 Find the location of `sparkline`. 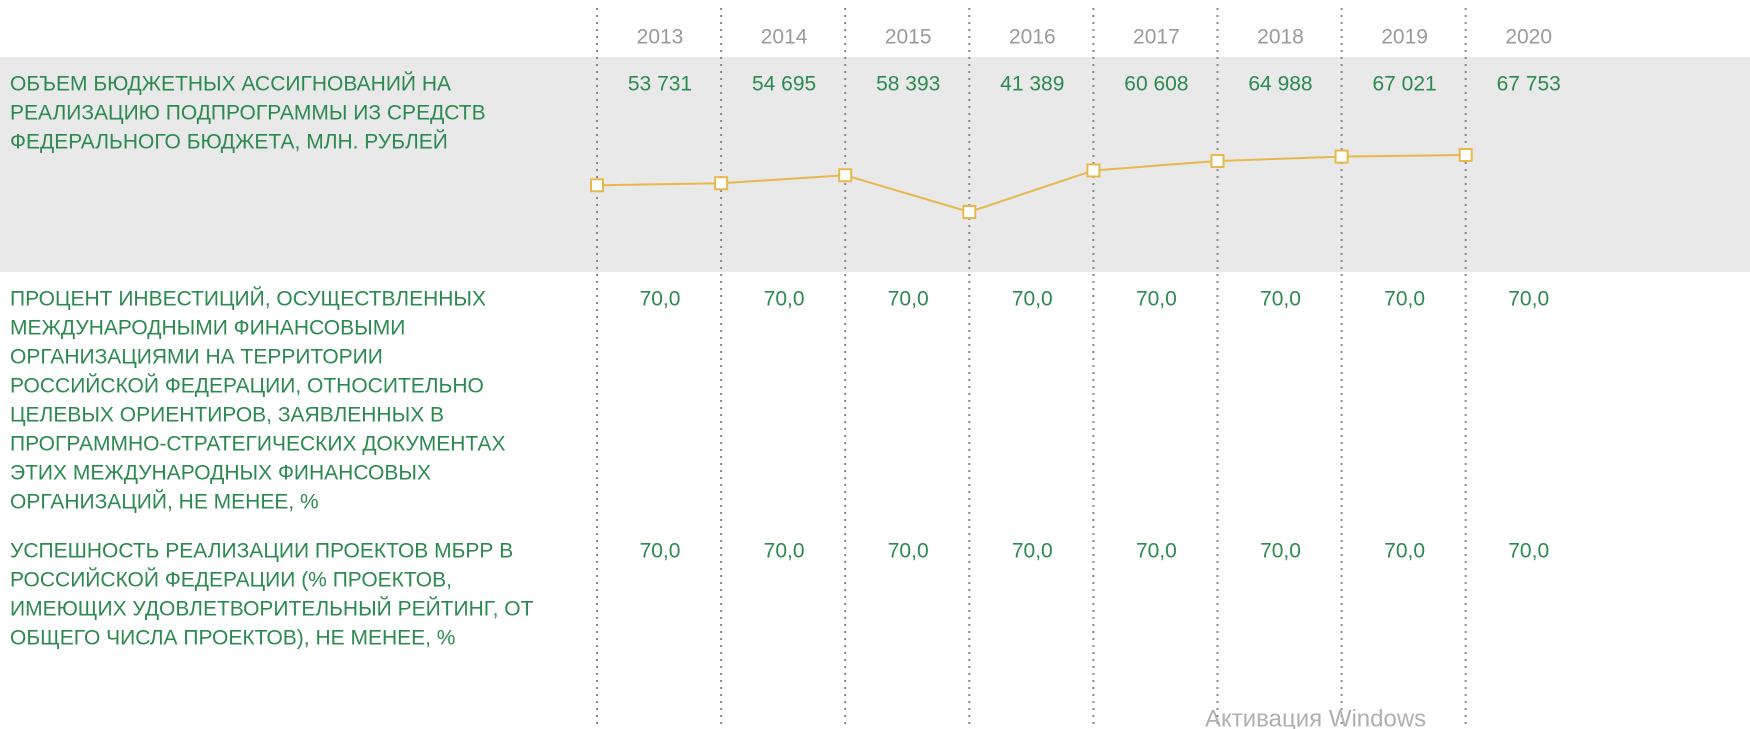

sparkline is located at coordinates (1031, 184).